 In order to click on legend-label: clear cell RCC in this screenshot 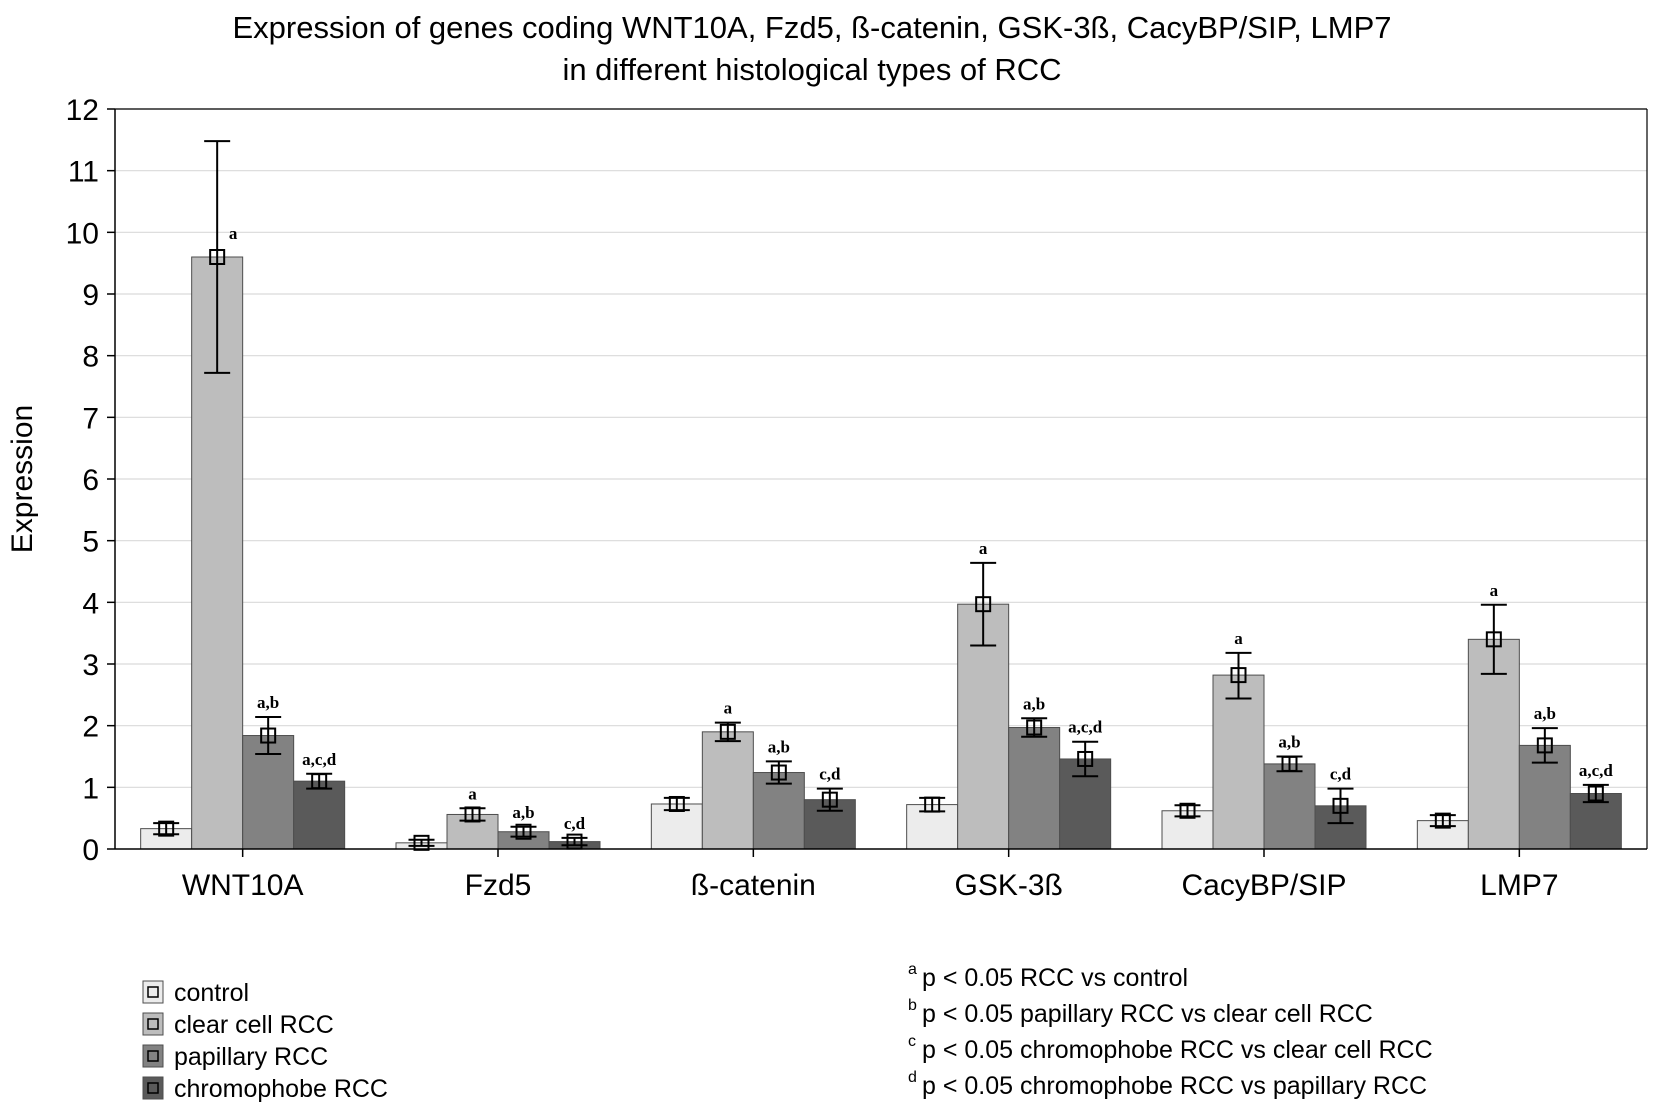, I will do `click(254, 1025)`.